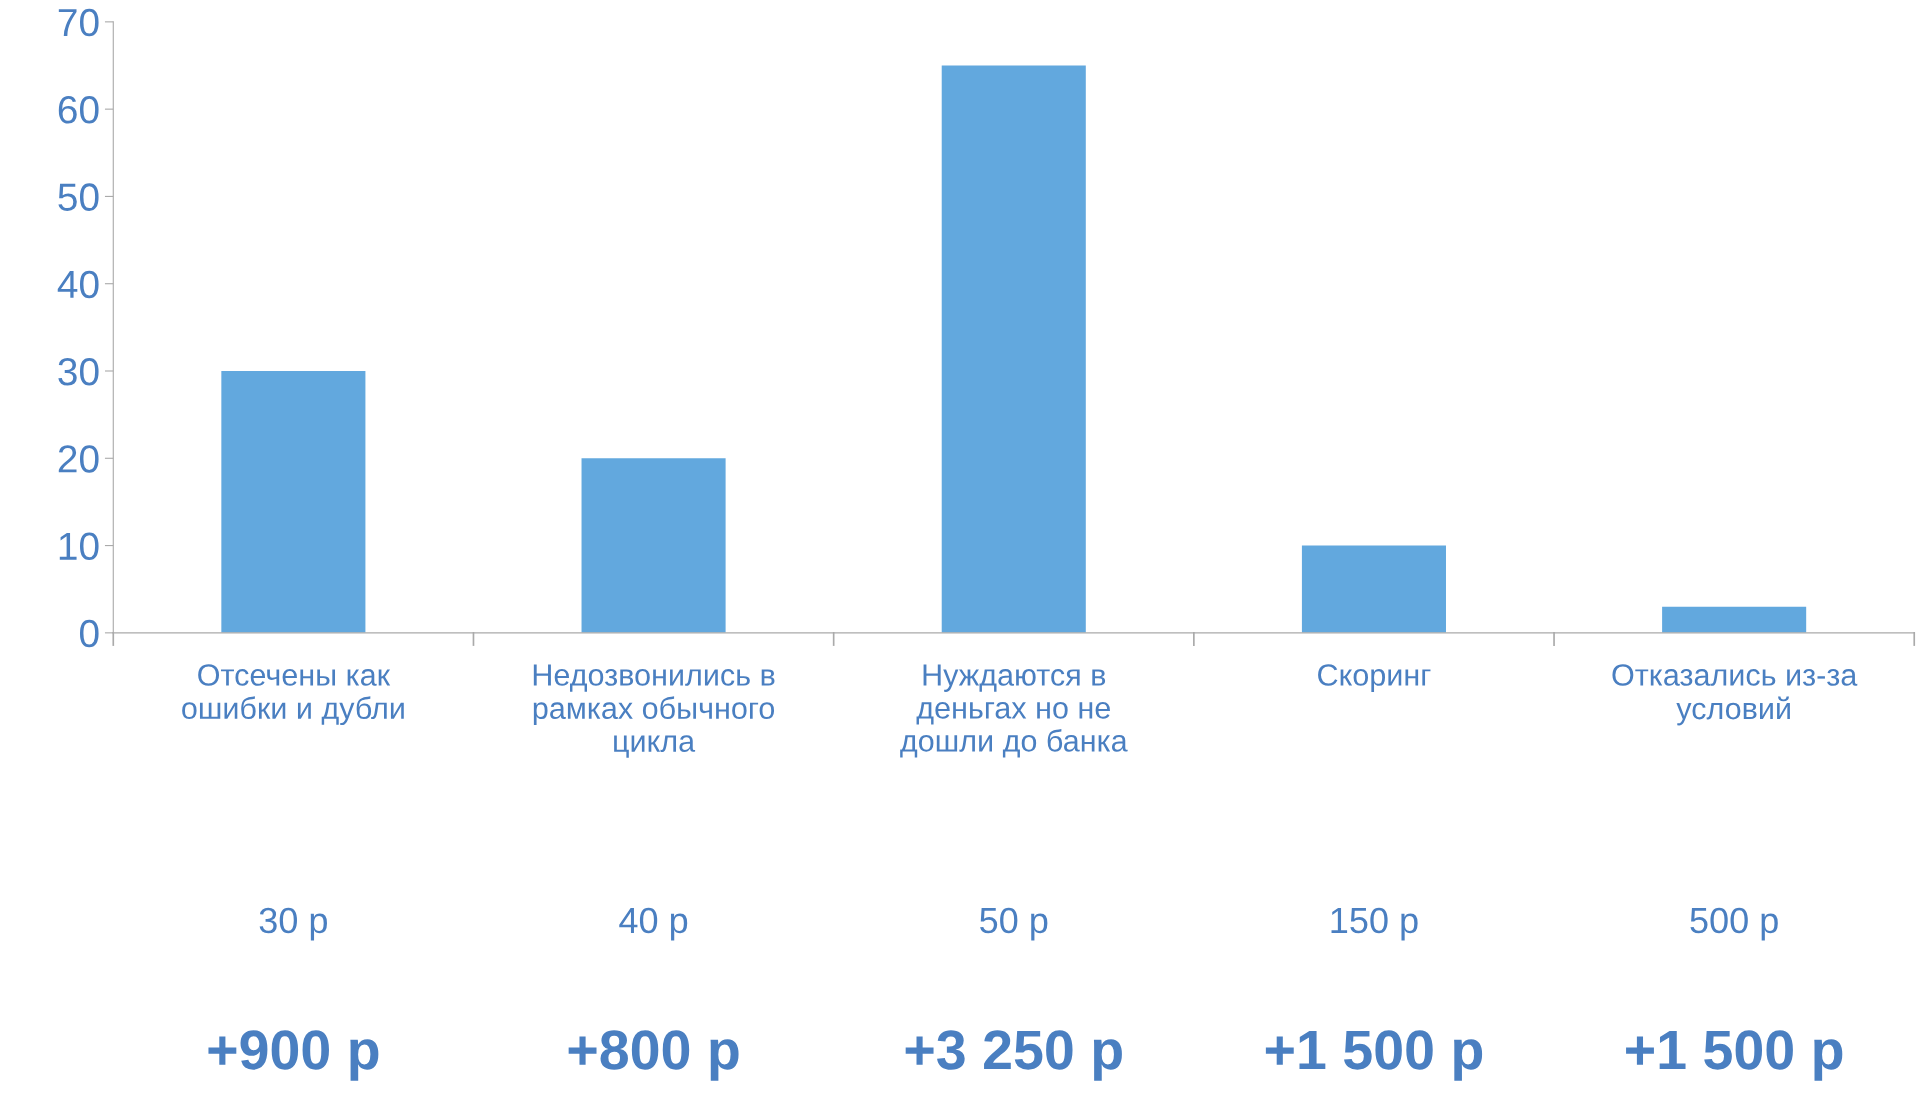  What do you see at coordinates (78, 371) in the screenshot?
I see `y-tick-label: 30` at bounding box center [78, 371].